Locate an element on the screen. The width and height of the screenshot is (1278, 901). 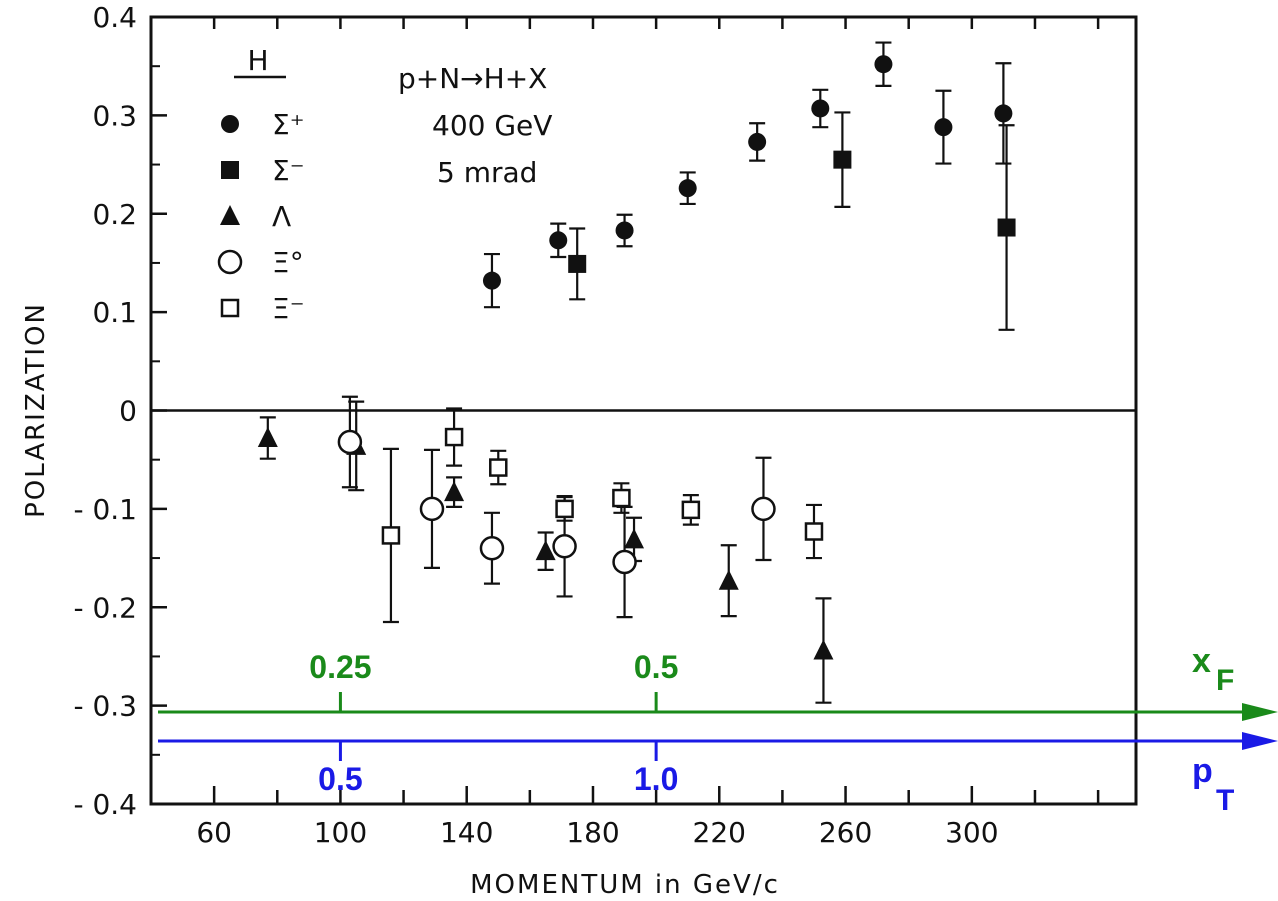
pT-axis-name: p is located at coordinates (1202, 771).